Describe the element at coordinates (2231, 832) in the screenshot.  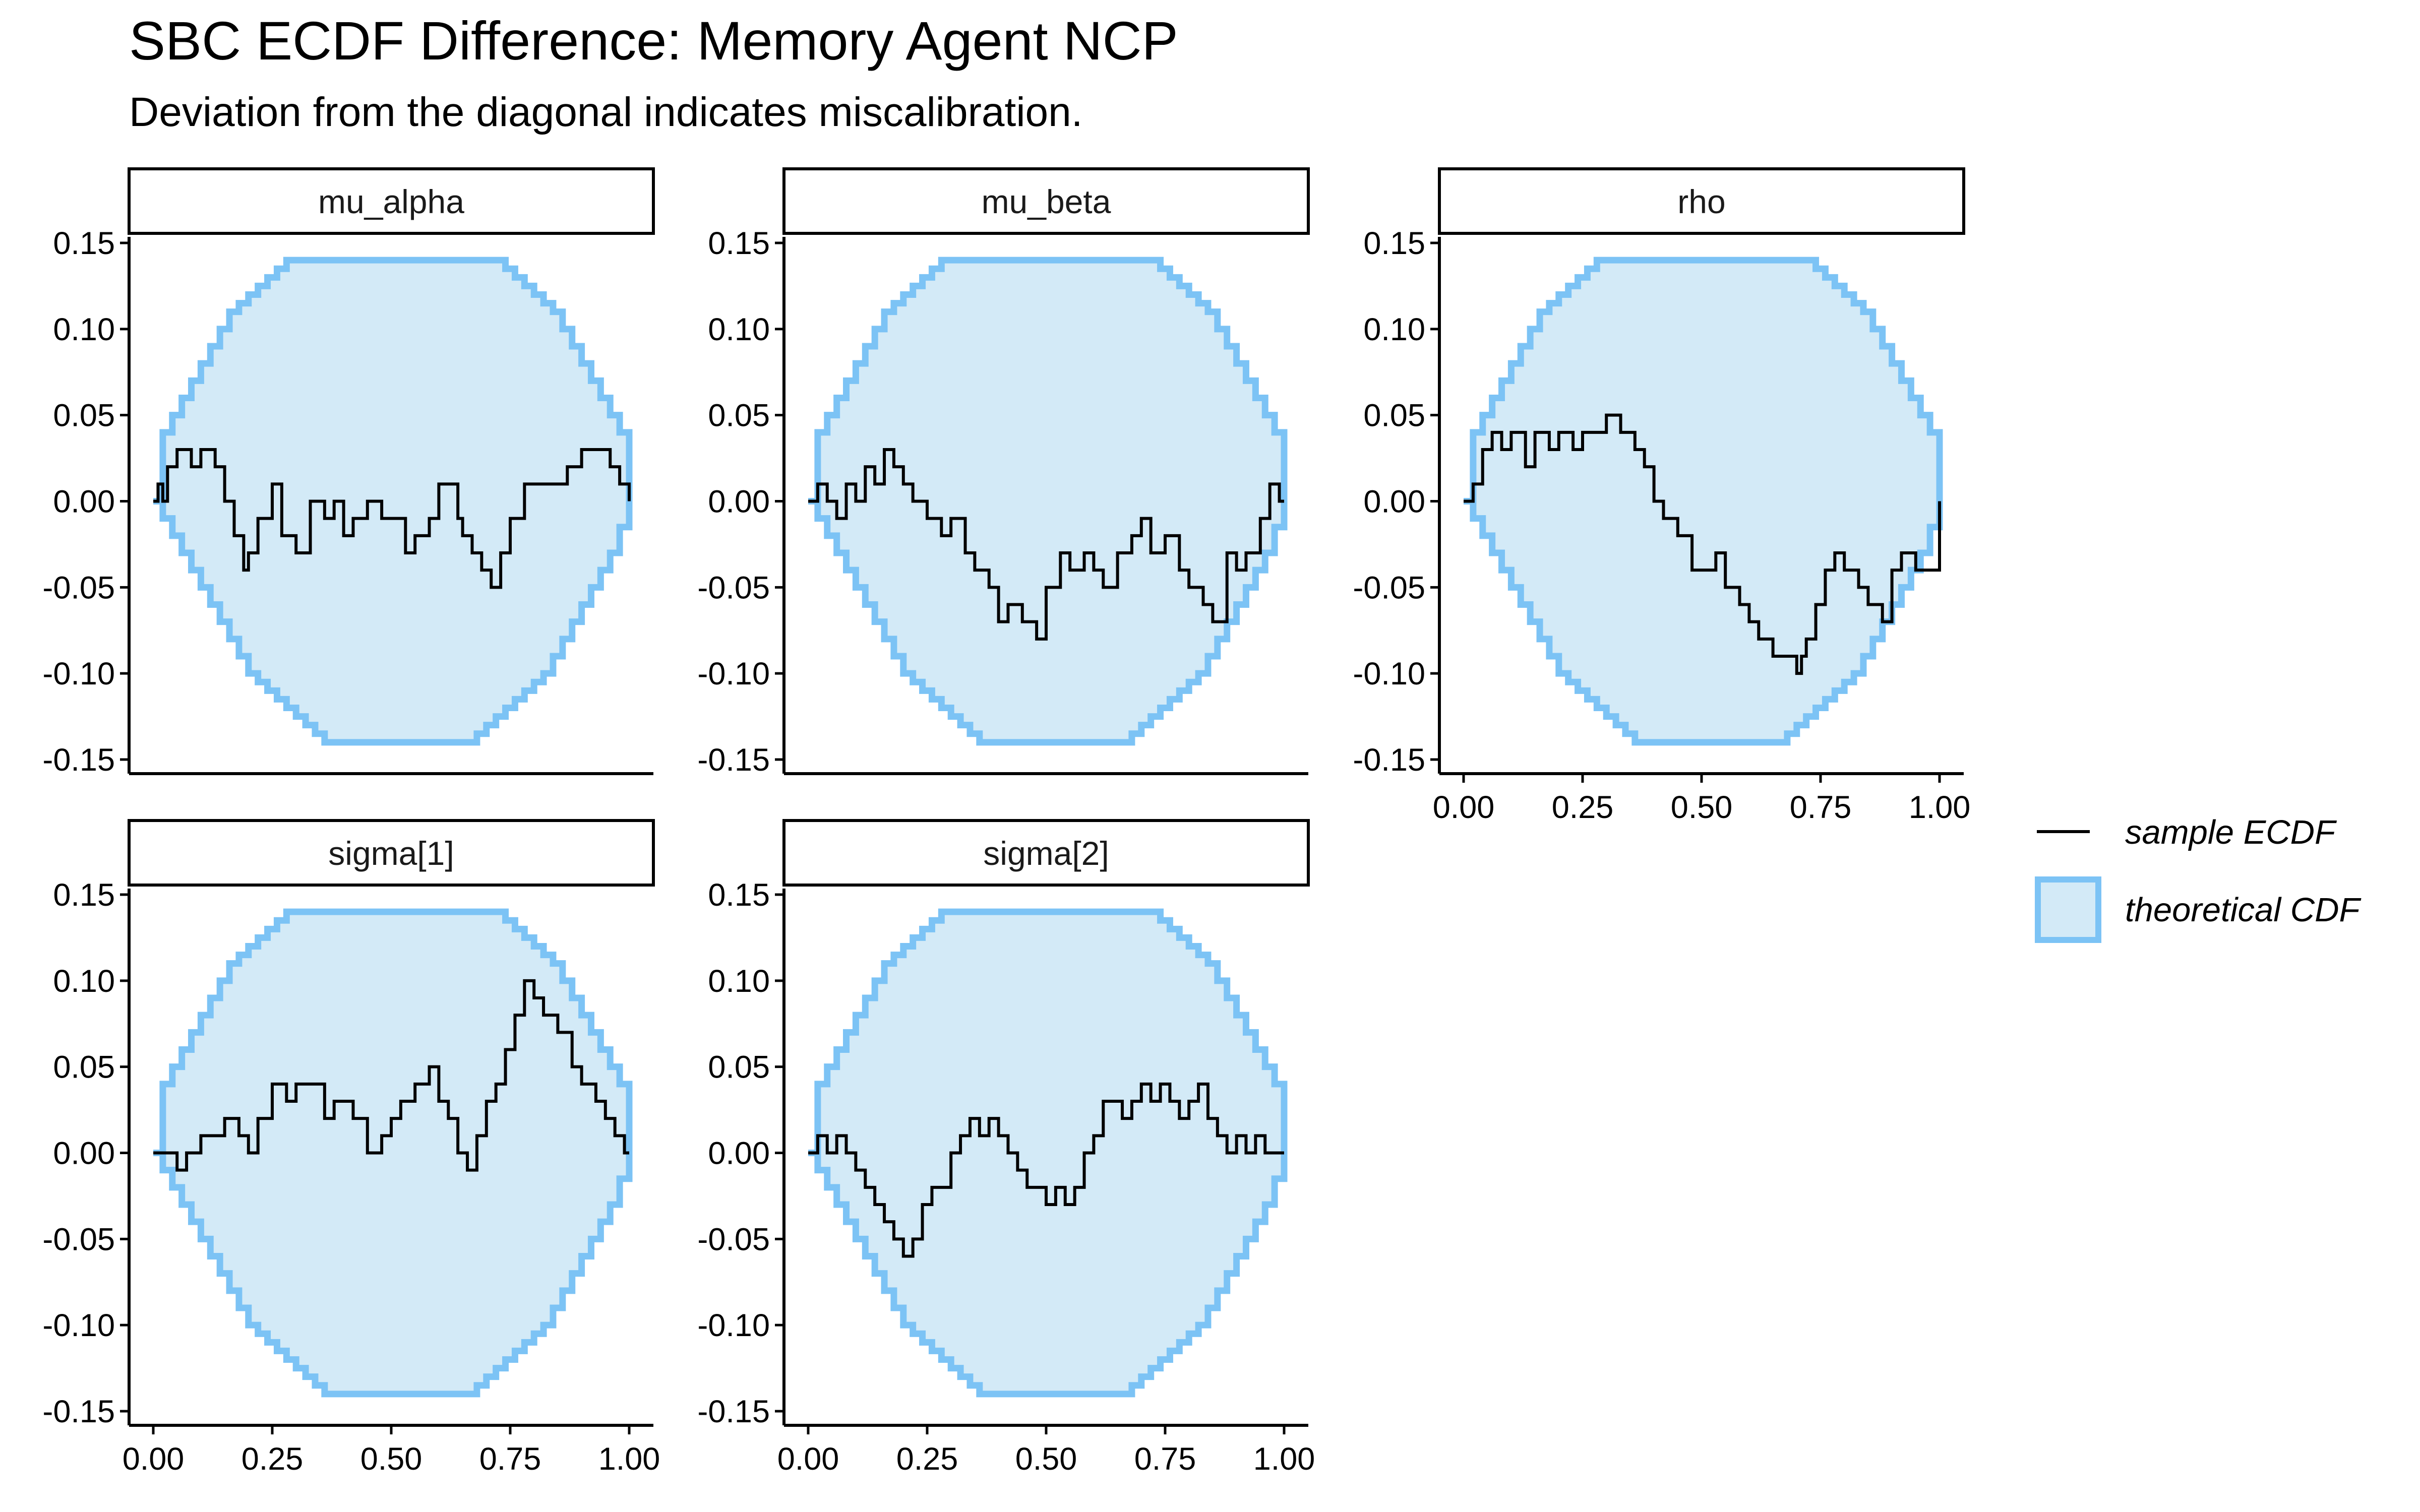
I see `legend-label-sample-ecdf: sample ECDF` at that location.